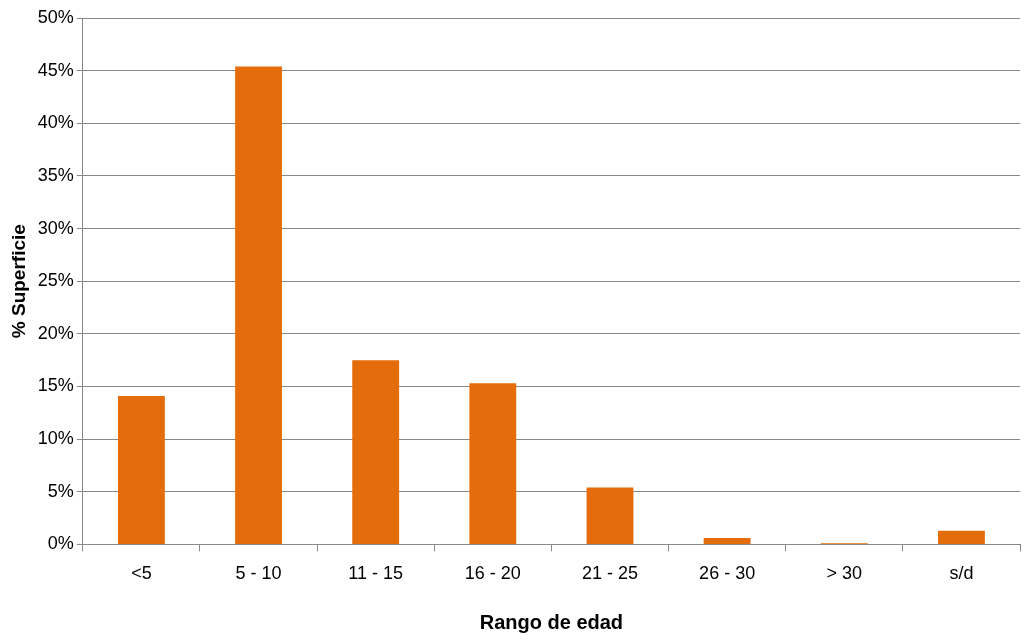 Image resolution: width=1026 pixels, height=643 pixels. What do you see at coordinates (55, 438) in the screenshot?
I see `y-tick-label: 10%` at bounding box center [55, 438].